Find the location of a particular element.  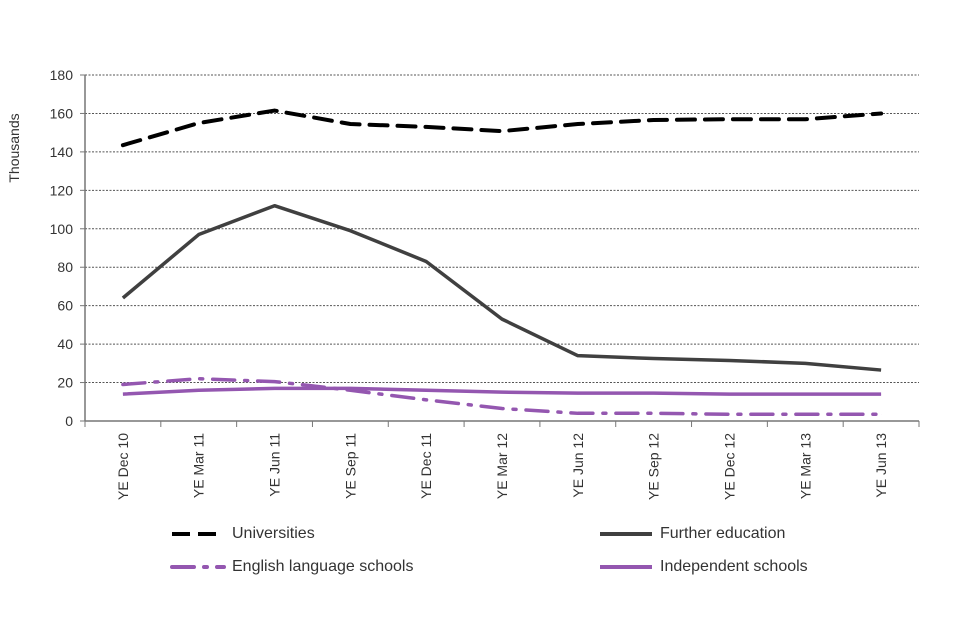

legend-further-education: Further education is located at coordinates (691, 534).